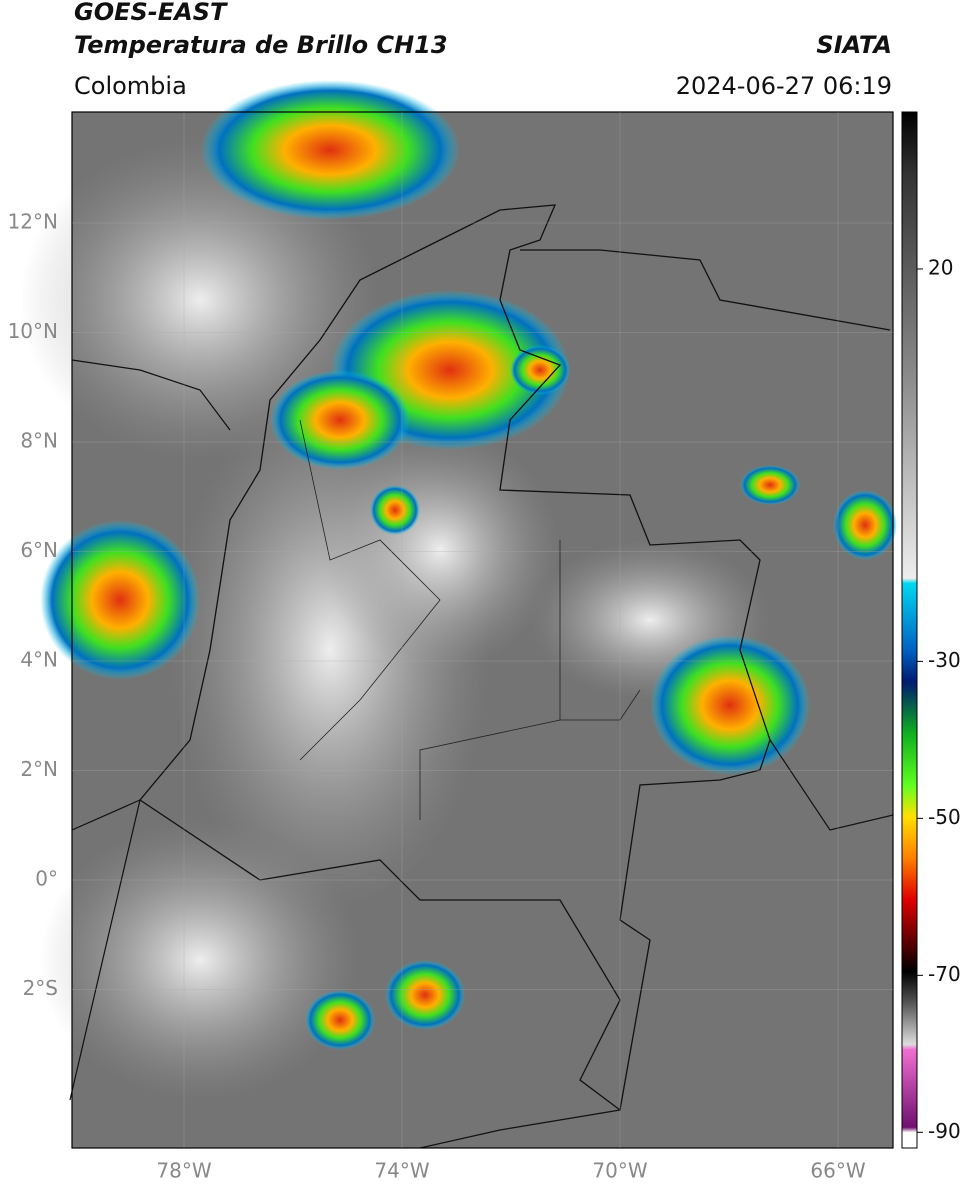  I want to click on lat-label: 10°N, so click(33, 331).